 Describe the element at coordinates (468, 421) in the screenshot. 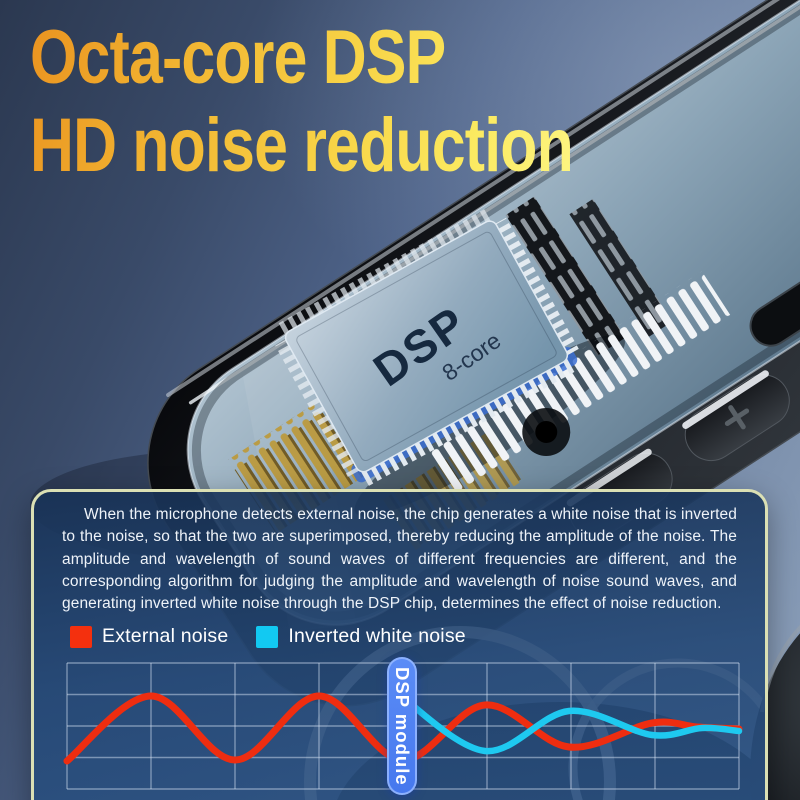

I see `chip-pins-bottom` at that location.